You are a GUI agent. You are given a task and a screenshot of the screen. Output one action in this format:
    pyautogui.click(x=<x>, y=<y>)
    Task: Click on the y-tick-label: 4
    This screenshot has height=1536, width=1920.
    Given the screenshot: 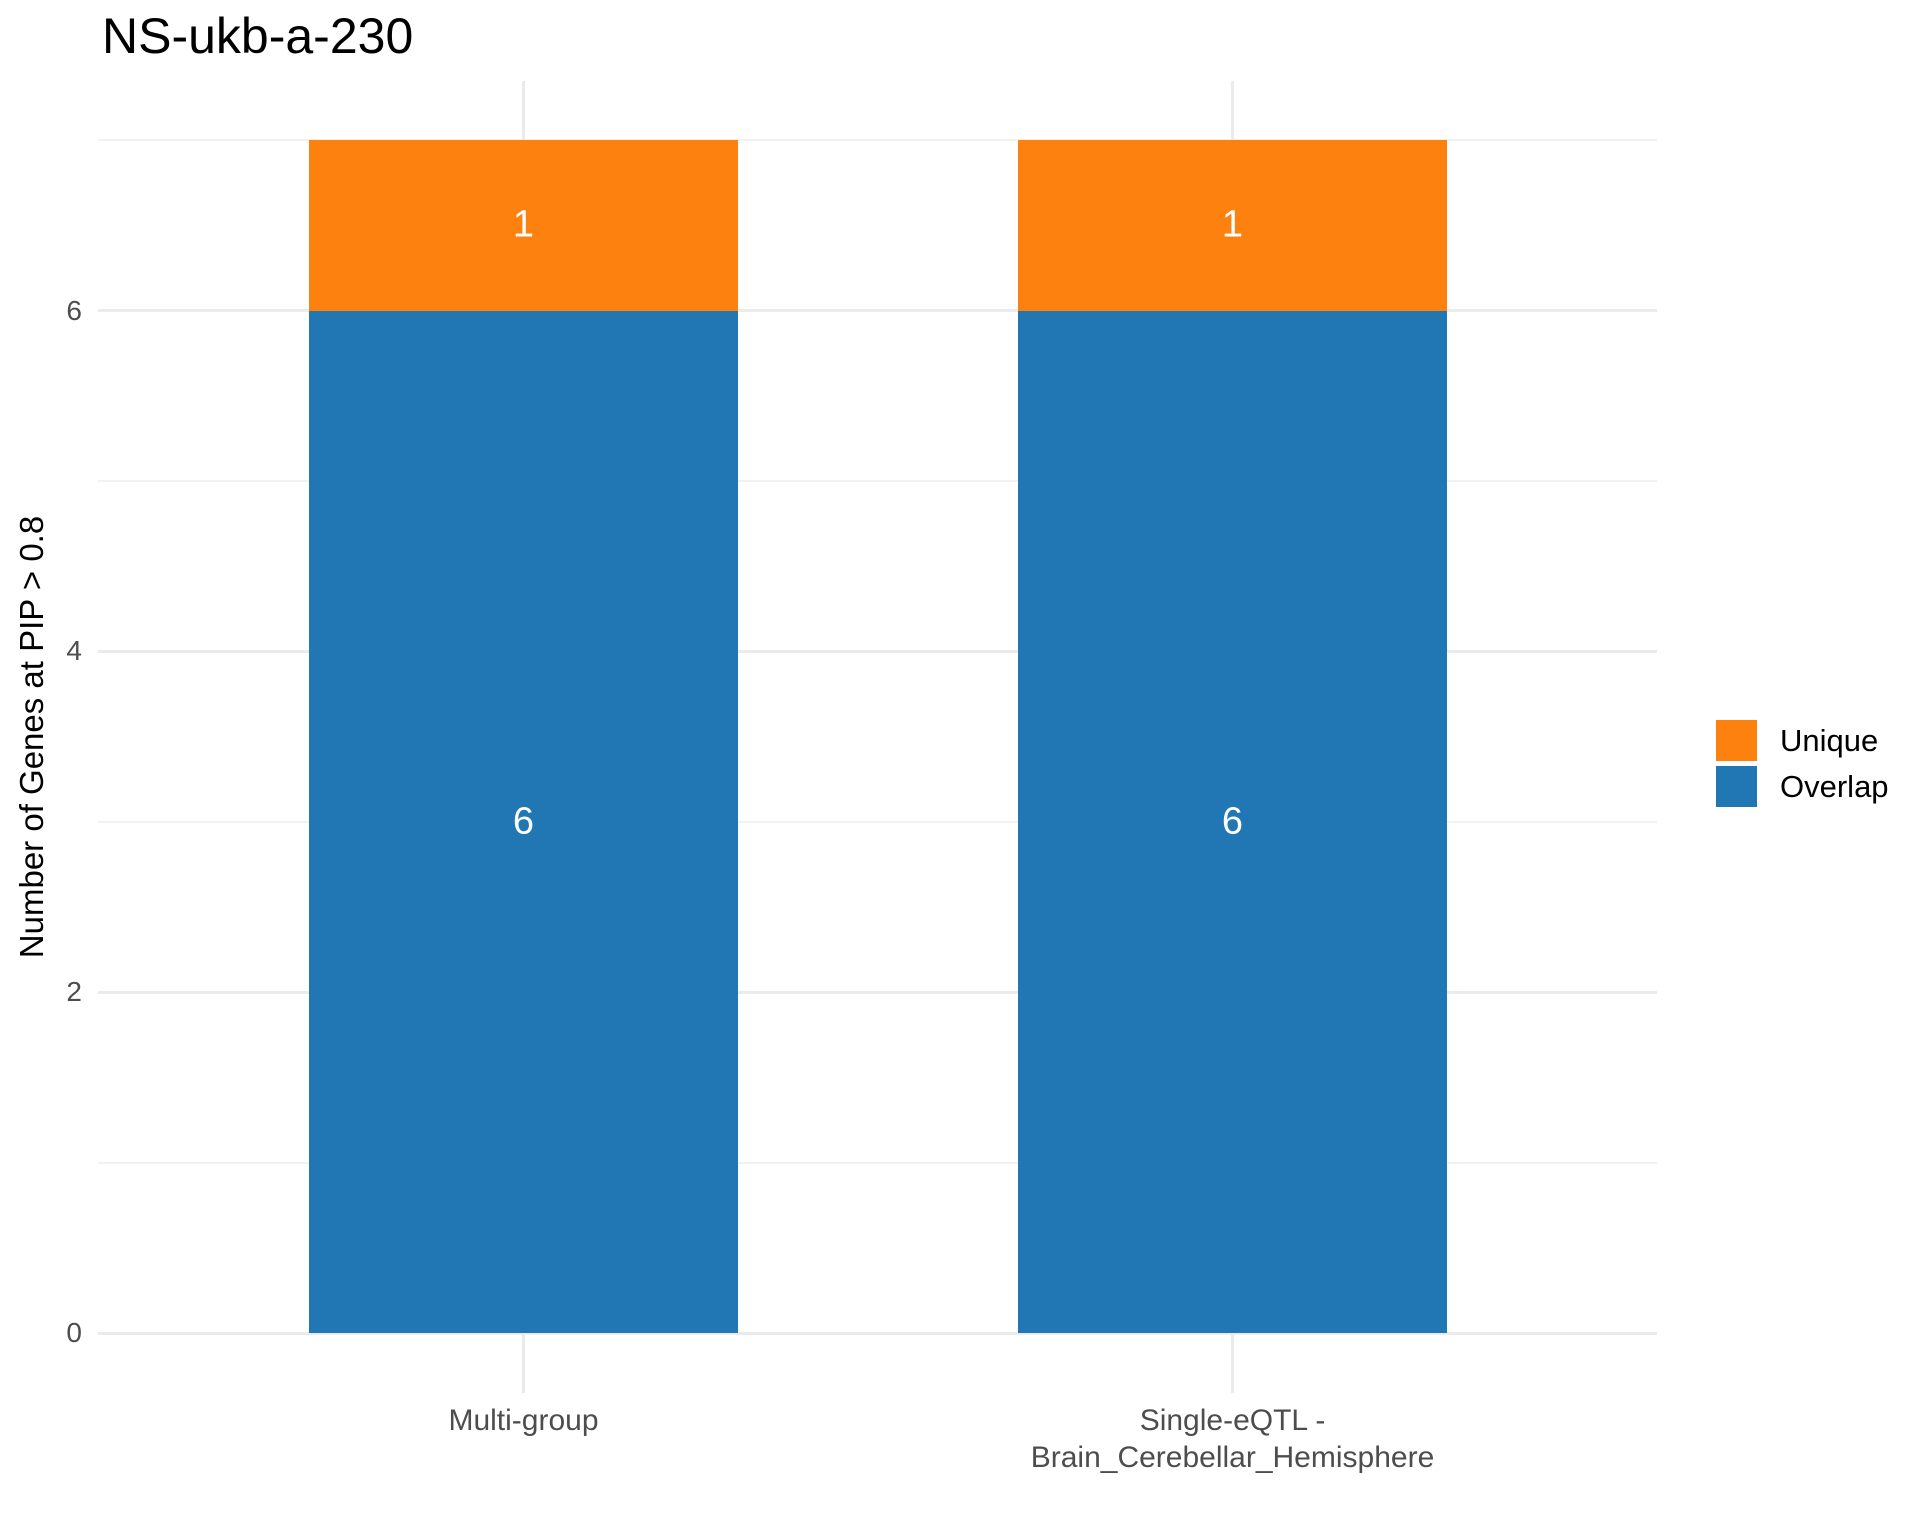 What is the action you would take?
    pyautogui.click(x=74, y=651)
    